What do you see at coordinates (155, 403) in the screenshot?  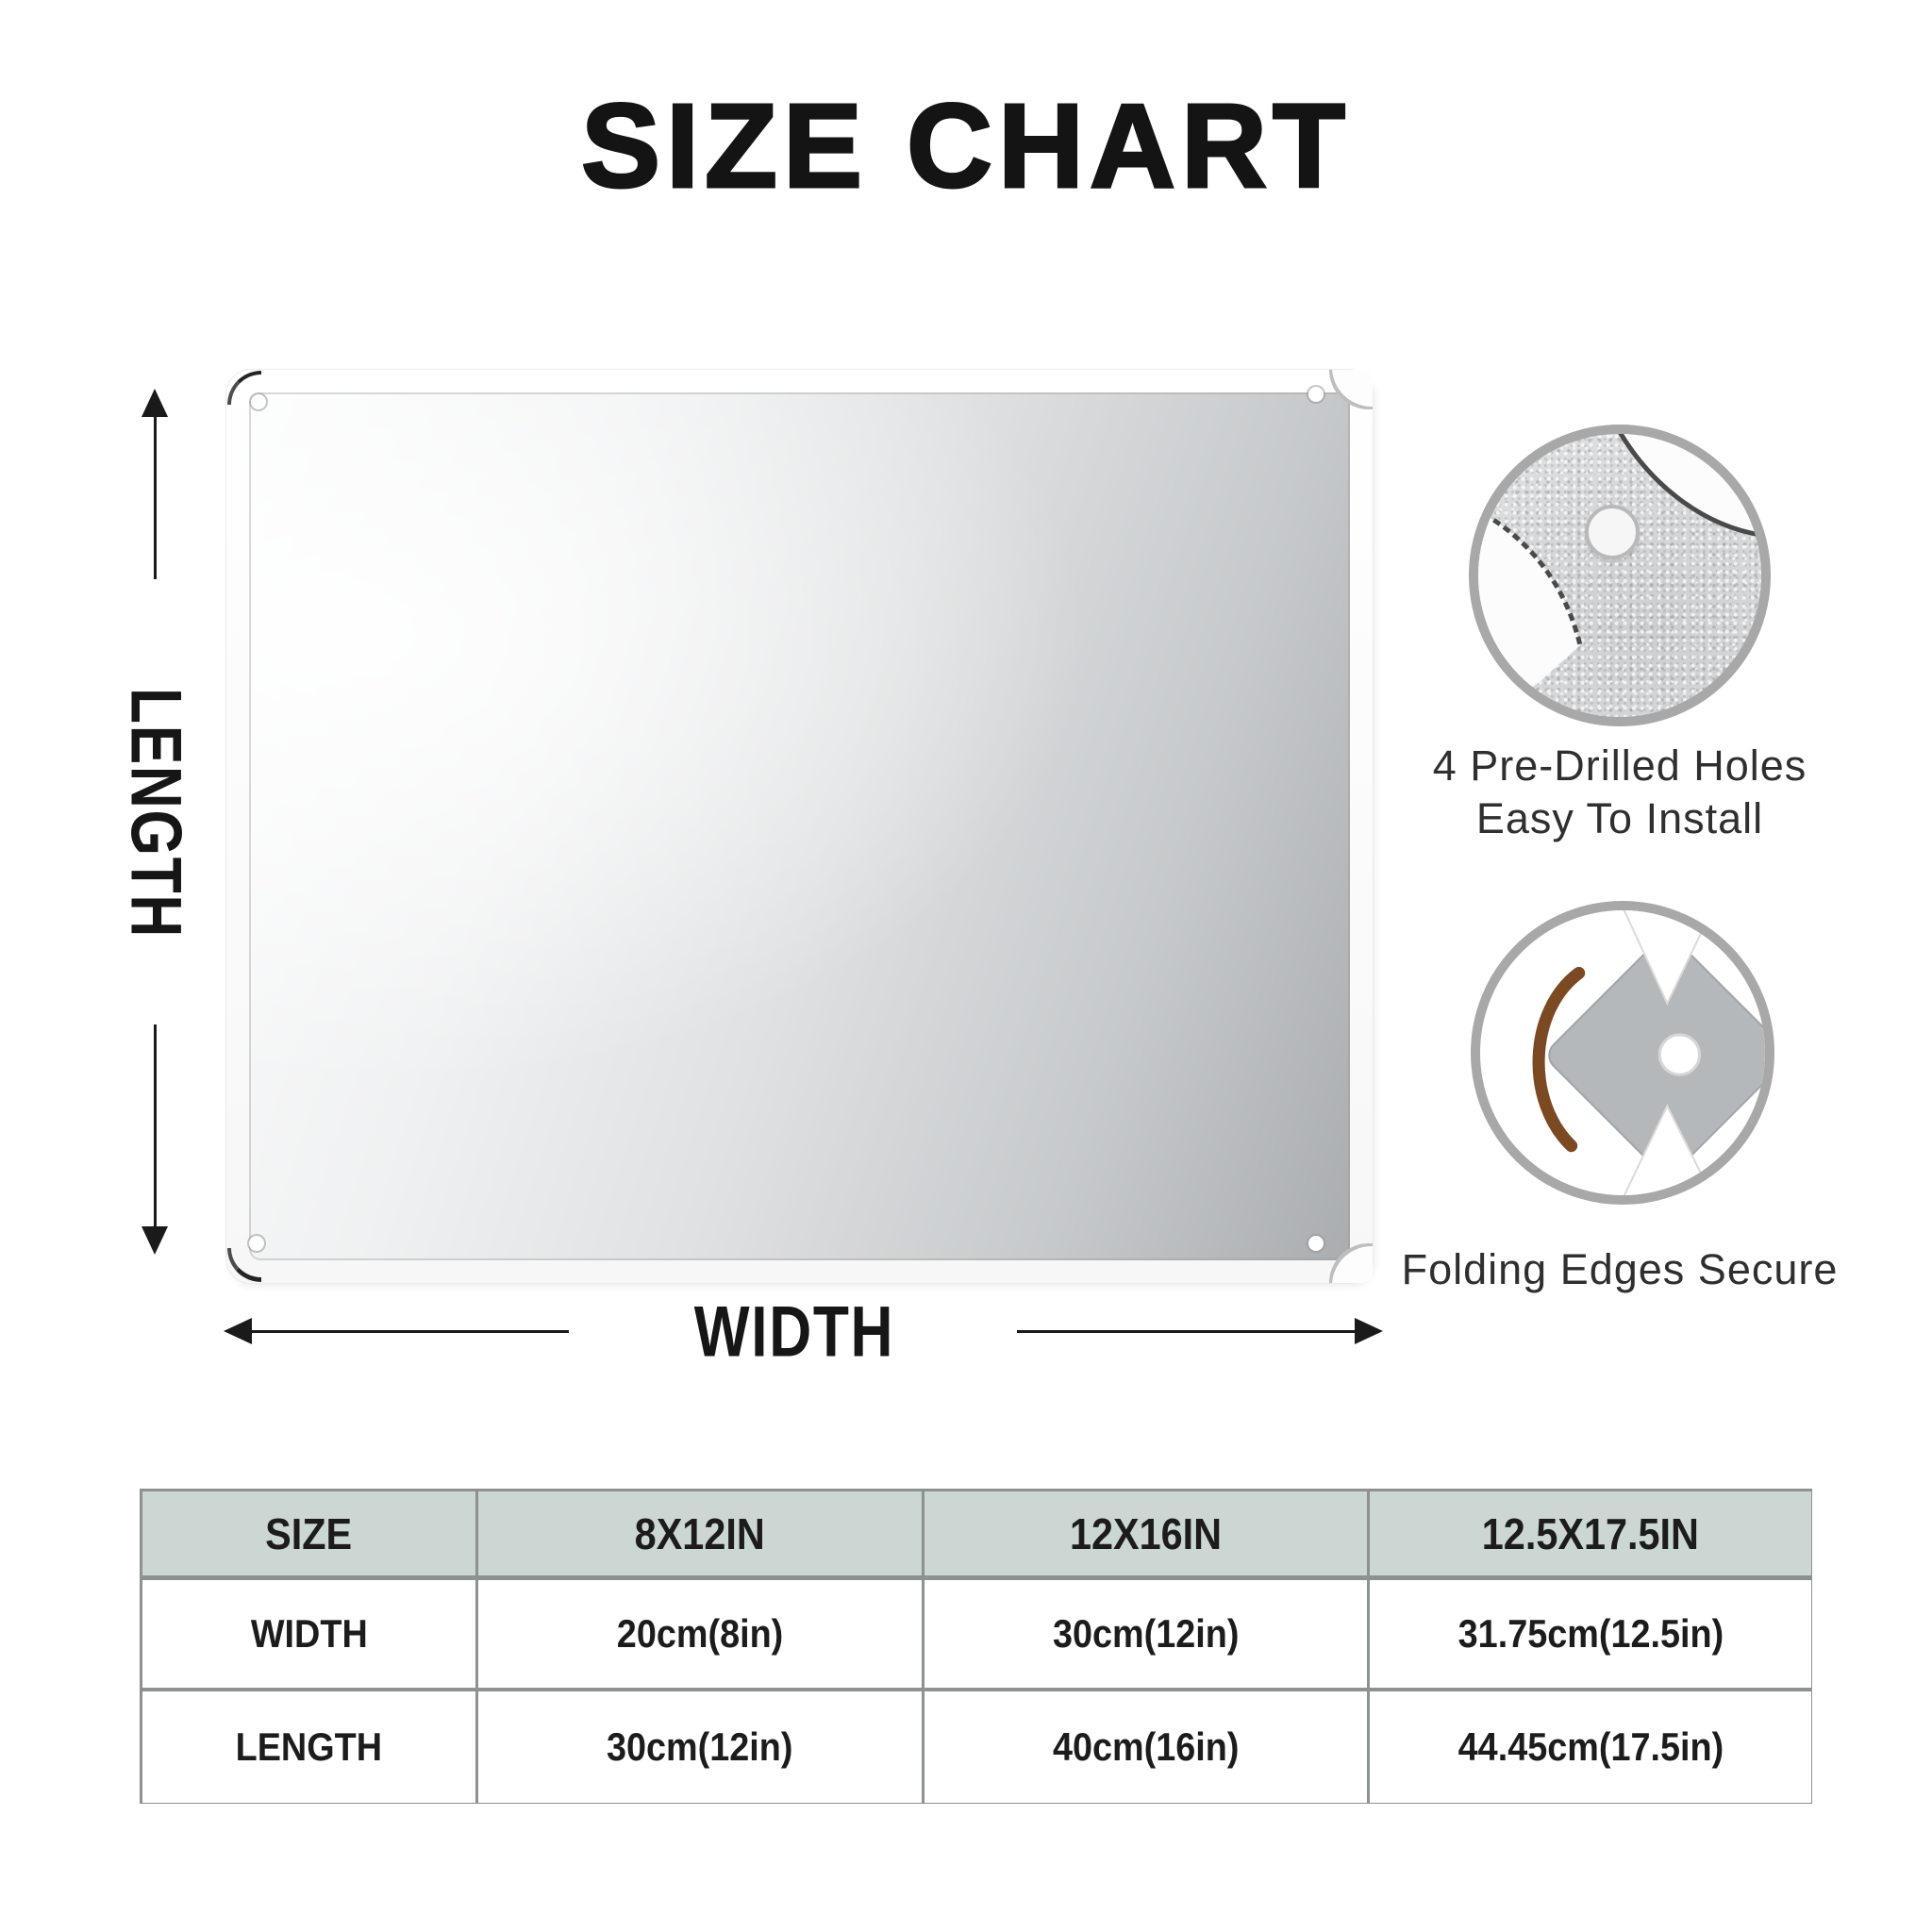 I see `length-arrow-up-icon` at bounding box center [155, 403].